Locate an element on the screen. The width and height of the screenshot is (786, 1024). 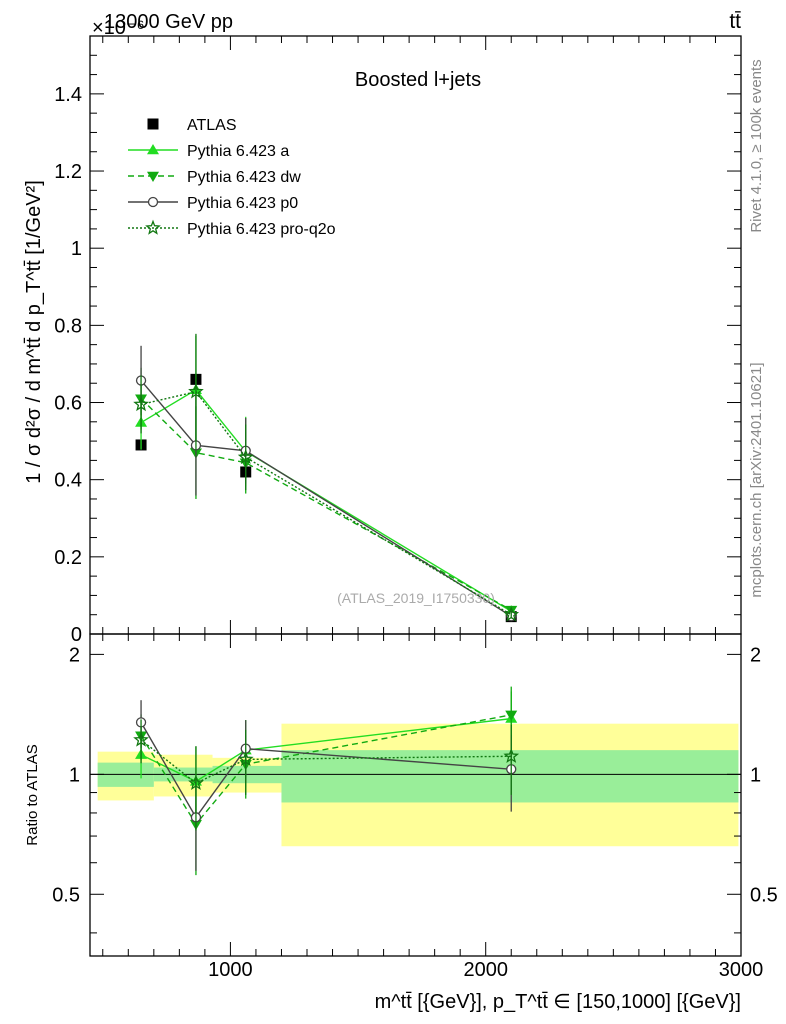
y-tick-label: 0 is located at coordinates (76, 635).